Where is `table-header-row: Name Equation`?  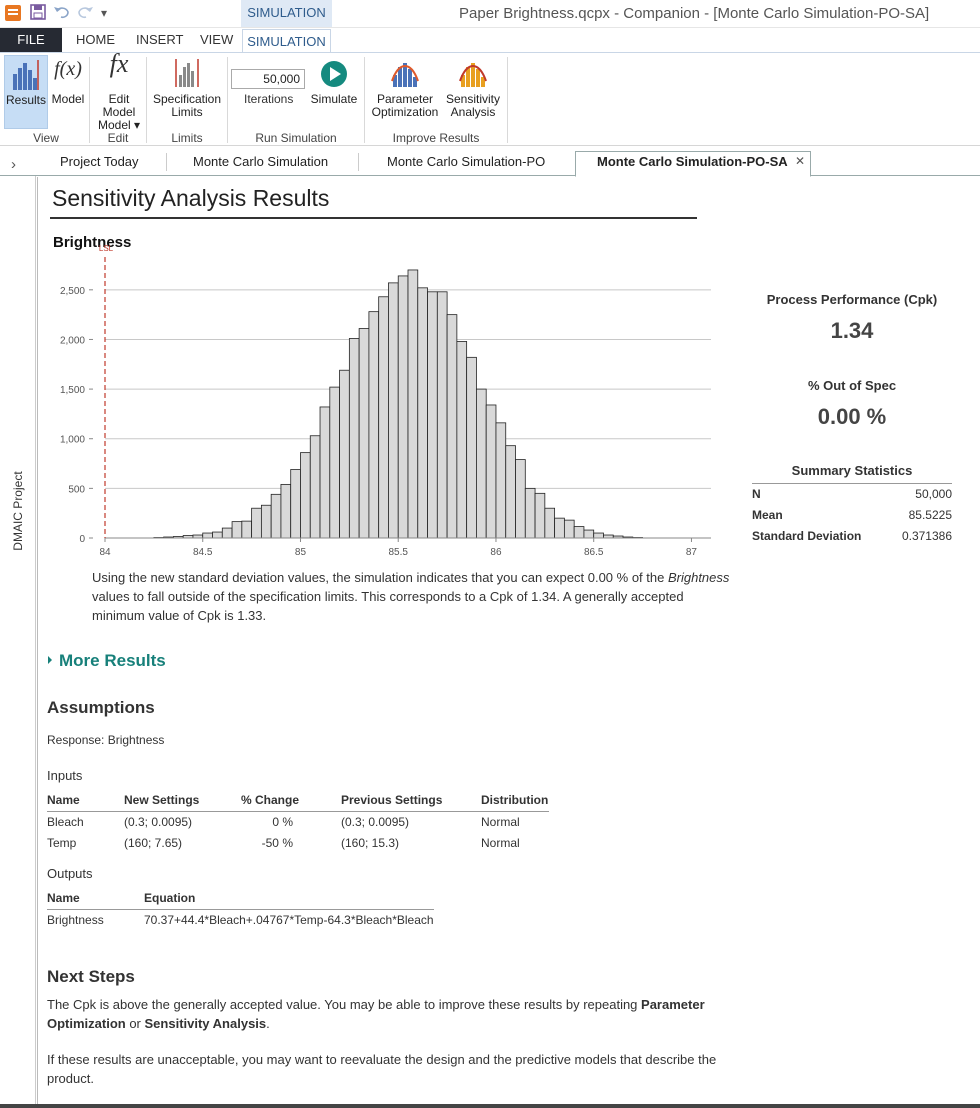
table-header-row: Name Equation is located at coordinates (240, 899).